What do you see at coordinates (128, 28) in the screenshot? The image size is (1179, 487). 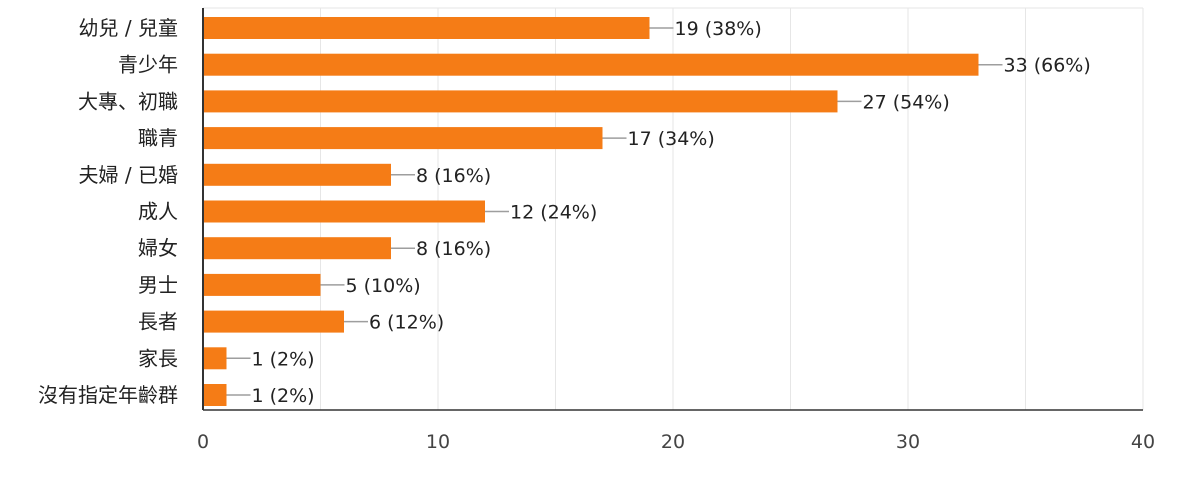 I see `category-label: 幼兒 / 兒童` at bounding box center [128, 28].